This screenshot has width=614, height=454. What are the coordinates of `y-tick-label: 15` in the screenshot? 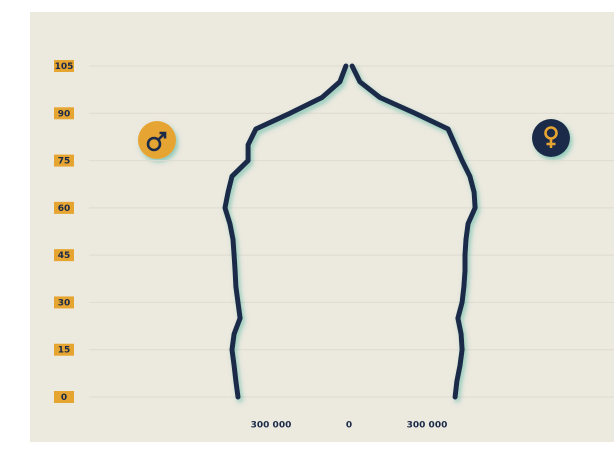 It's located at (64, 351).